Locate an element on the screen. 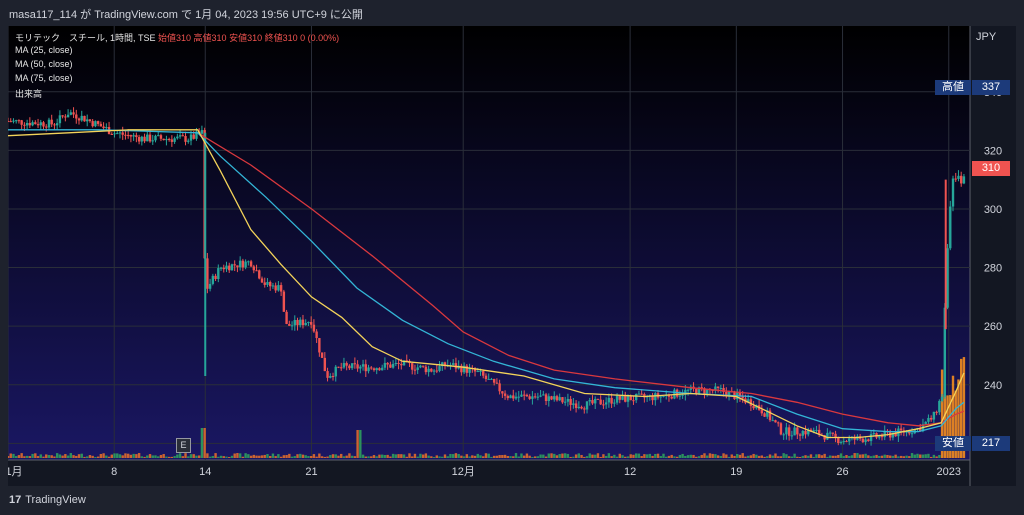  price-scale-background is located at coordinates (993, 256).